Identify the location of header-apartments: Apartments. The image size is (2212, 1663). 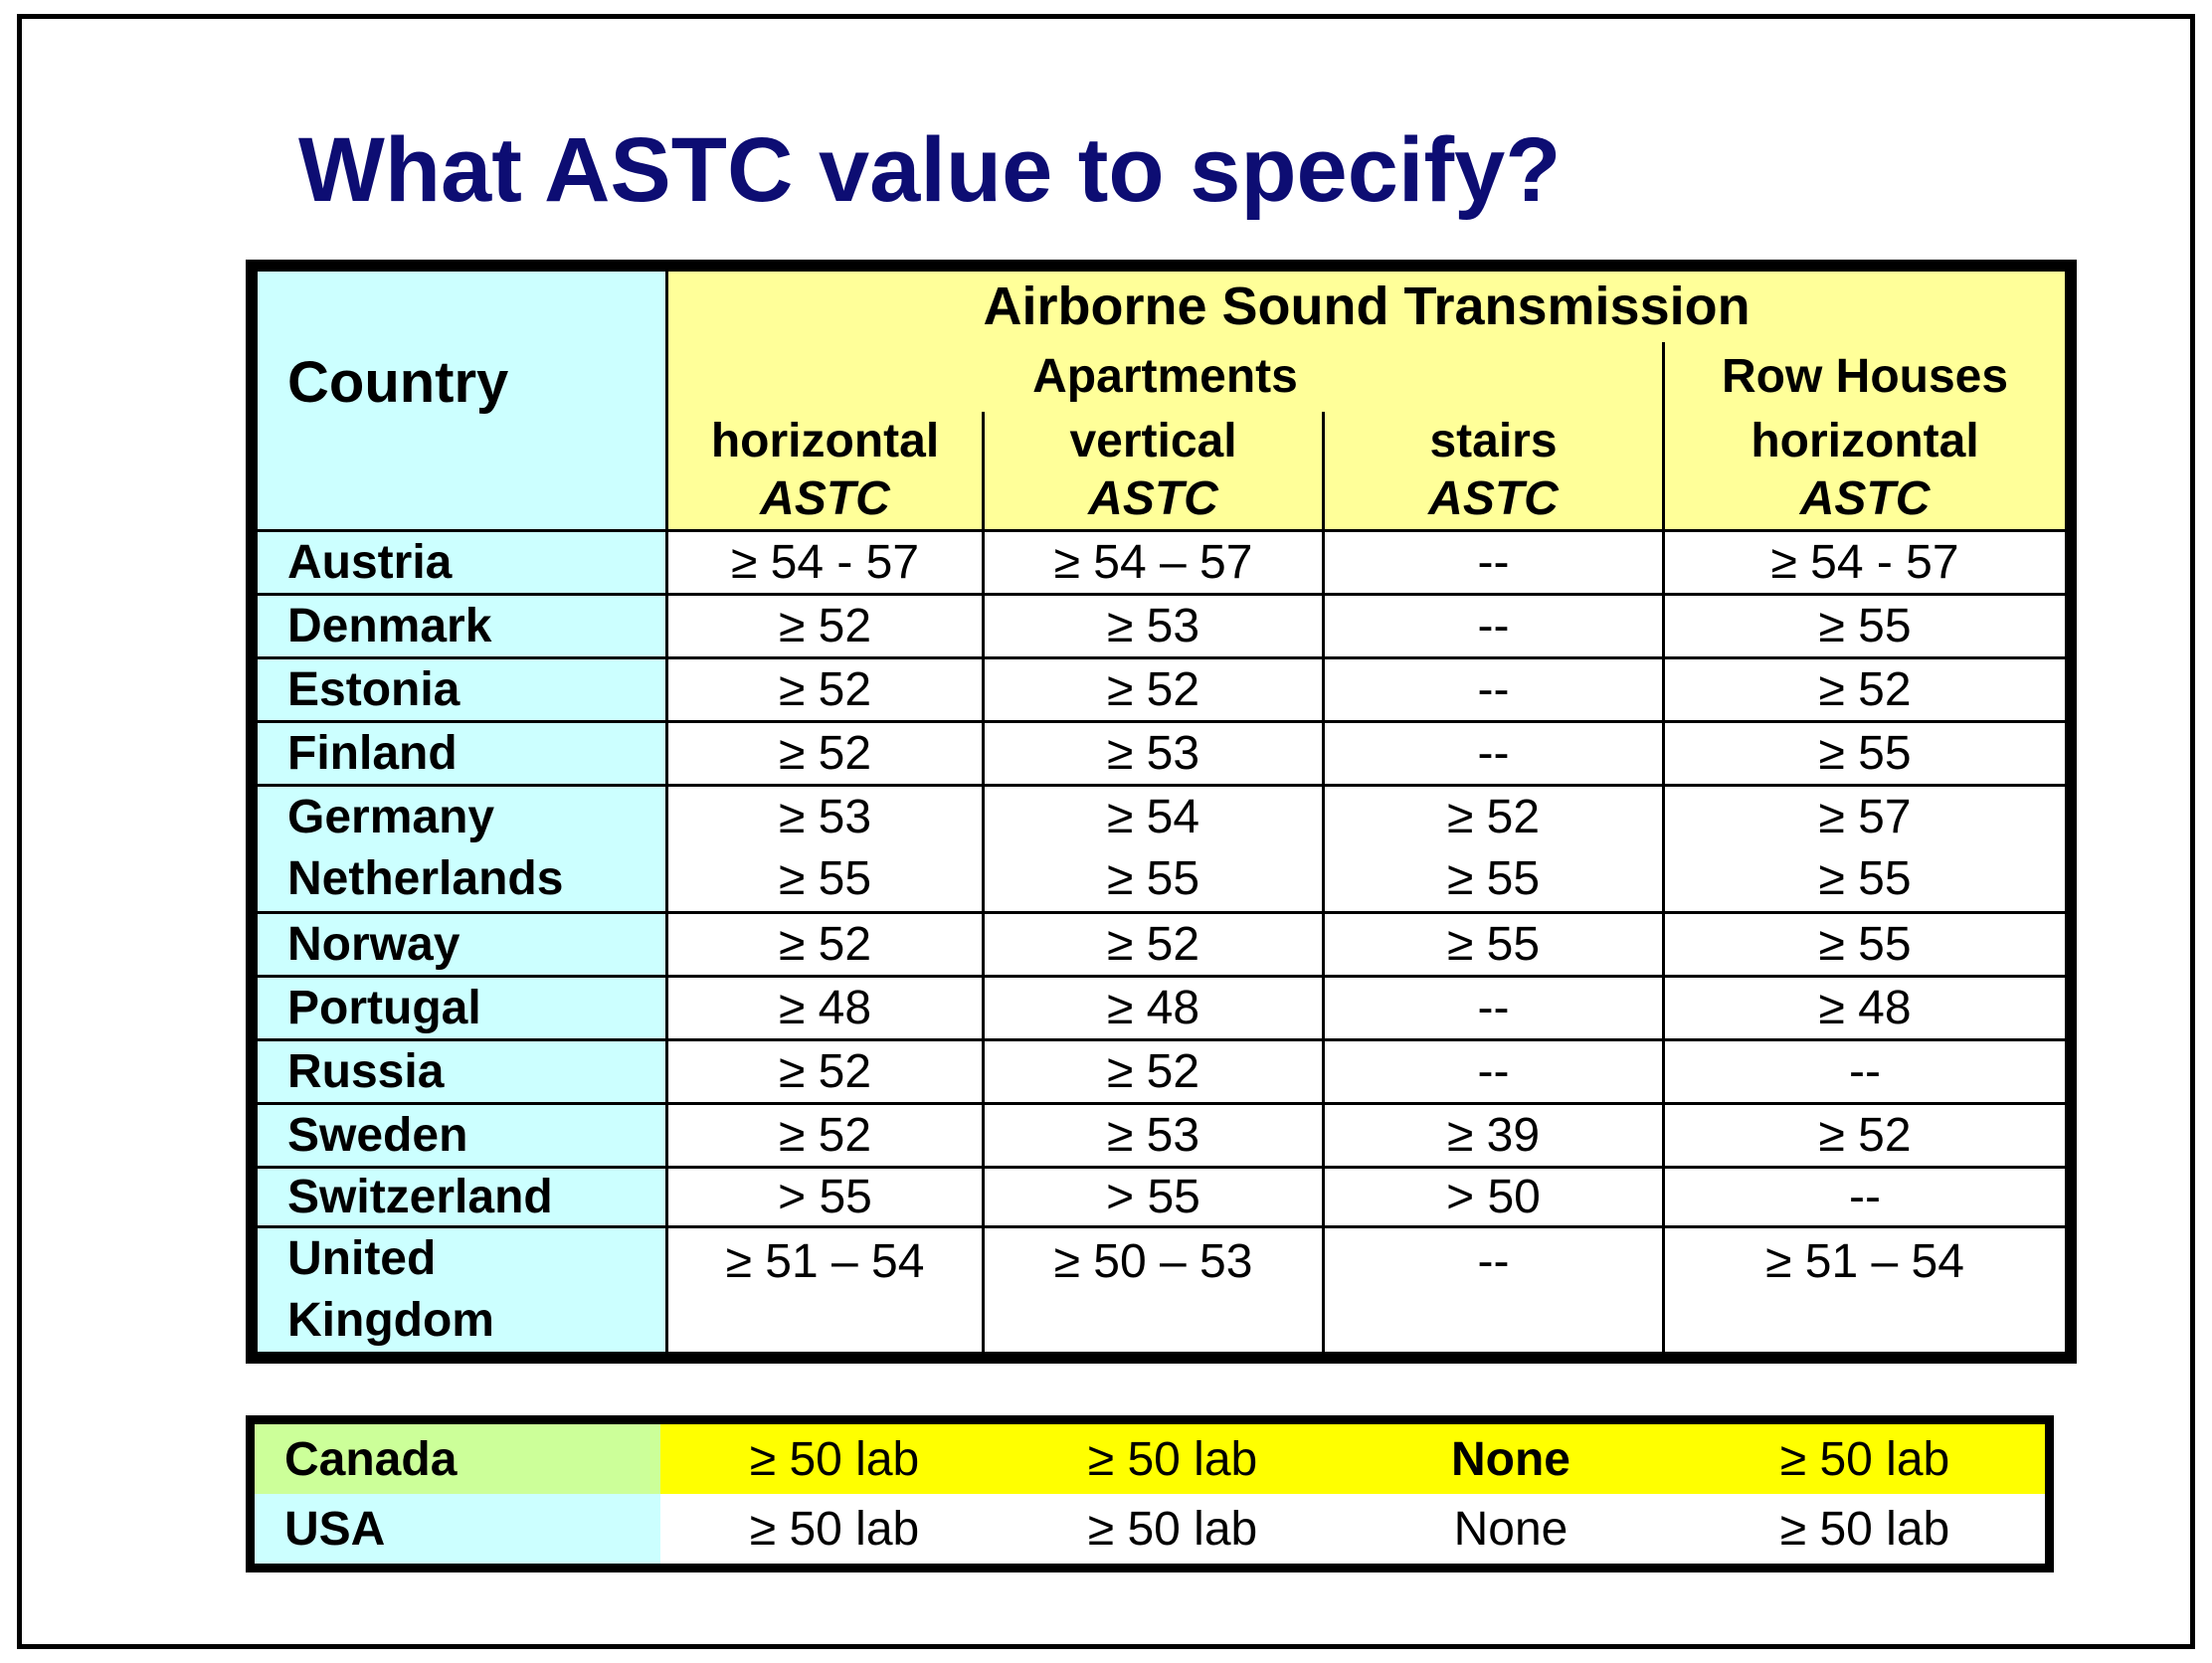
(1165, 376).